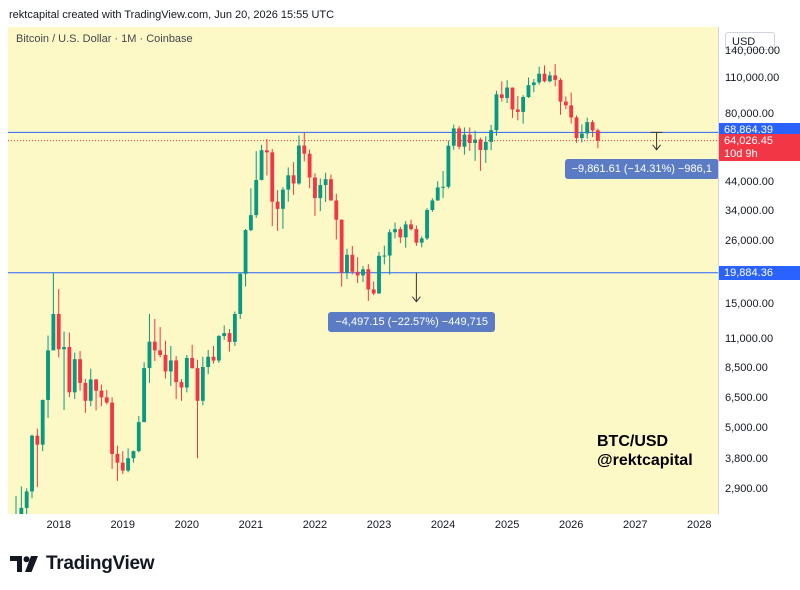  What do you see at coordinates (123, 525) in the screenshot?
I see `time-tick-label: 2019` at bounding box center [123, 525].